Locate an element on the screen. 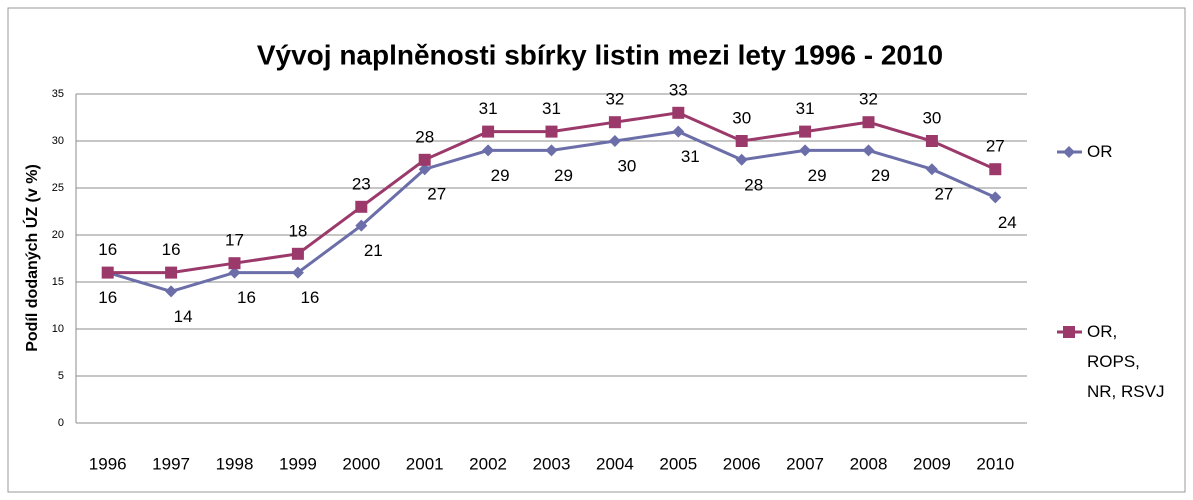 This screenshot has width=1193, height=500. data-label: 17 is located at coordinates (234, 240).